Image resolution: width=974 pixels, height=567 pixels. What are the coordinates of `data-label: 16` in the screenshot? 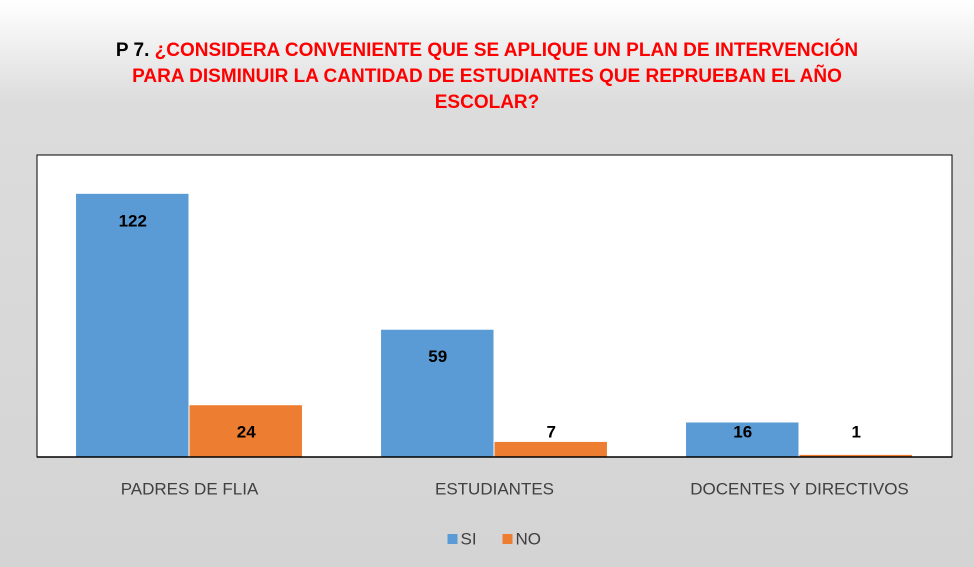 It's located at (742, 431).